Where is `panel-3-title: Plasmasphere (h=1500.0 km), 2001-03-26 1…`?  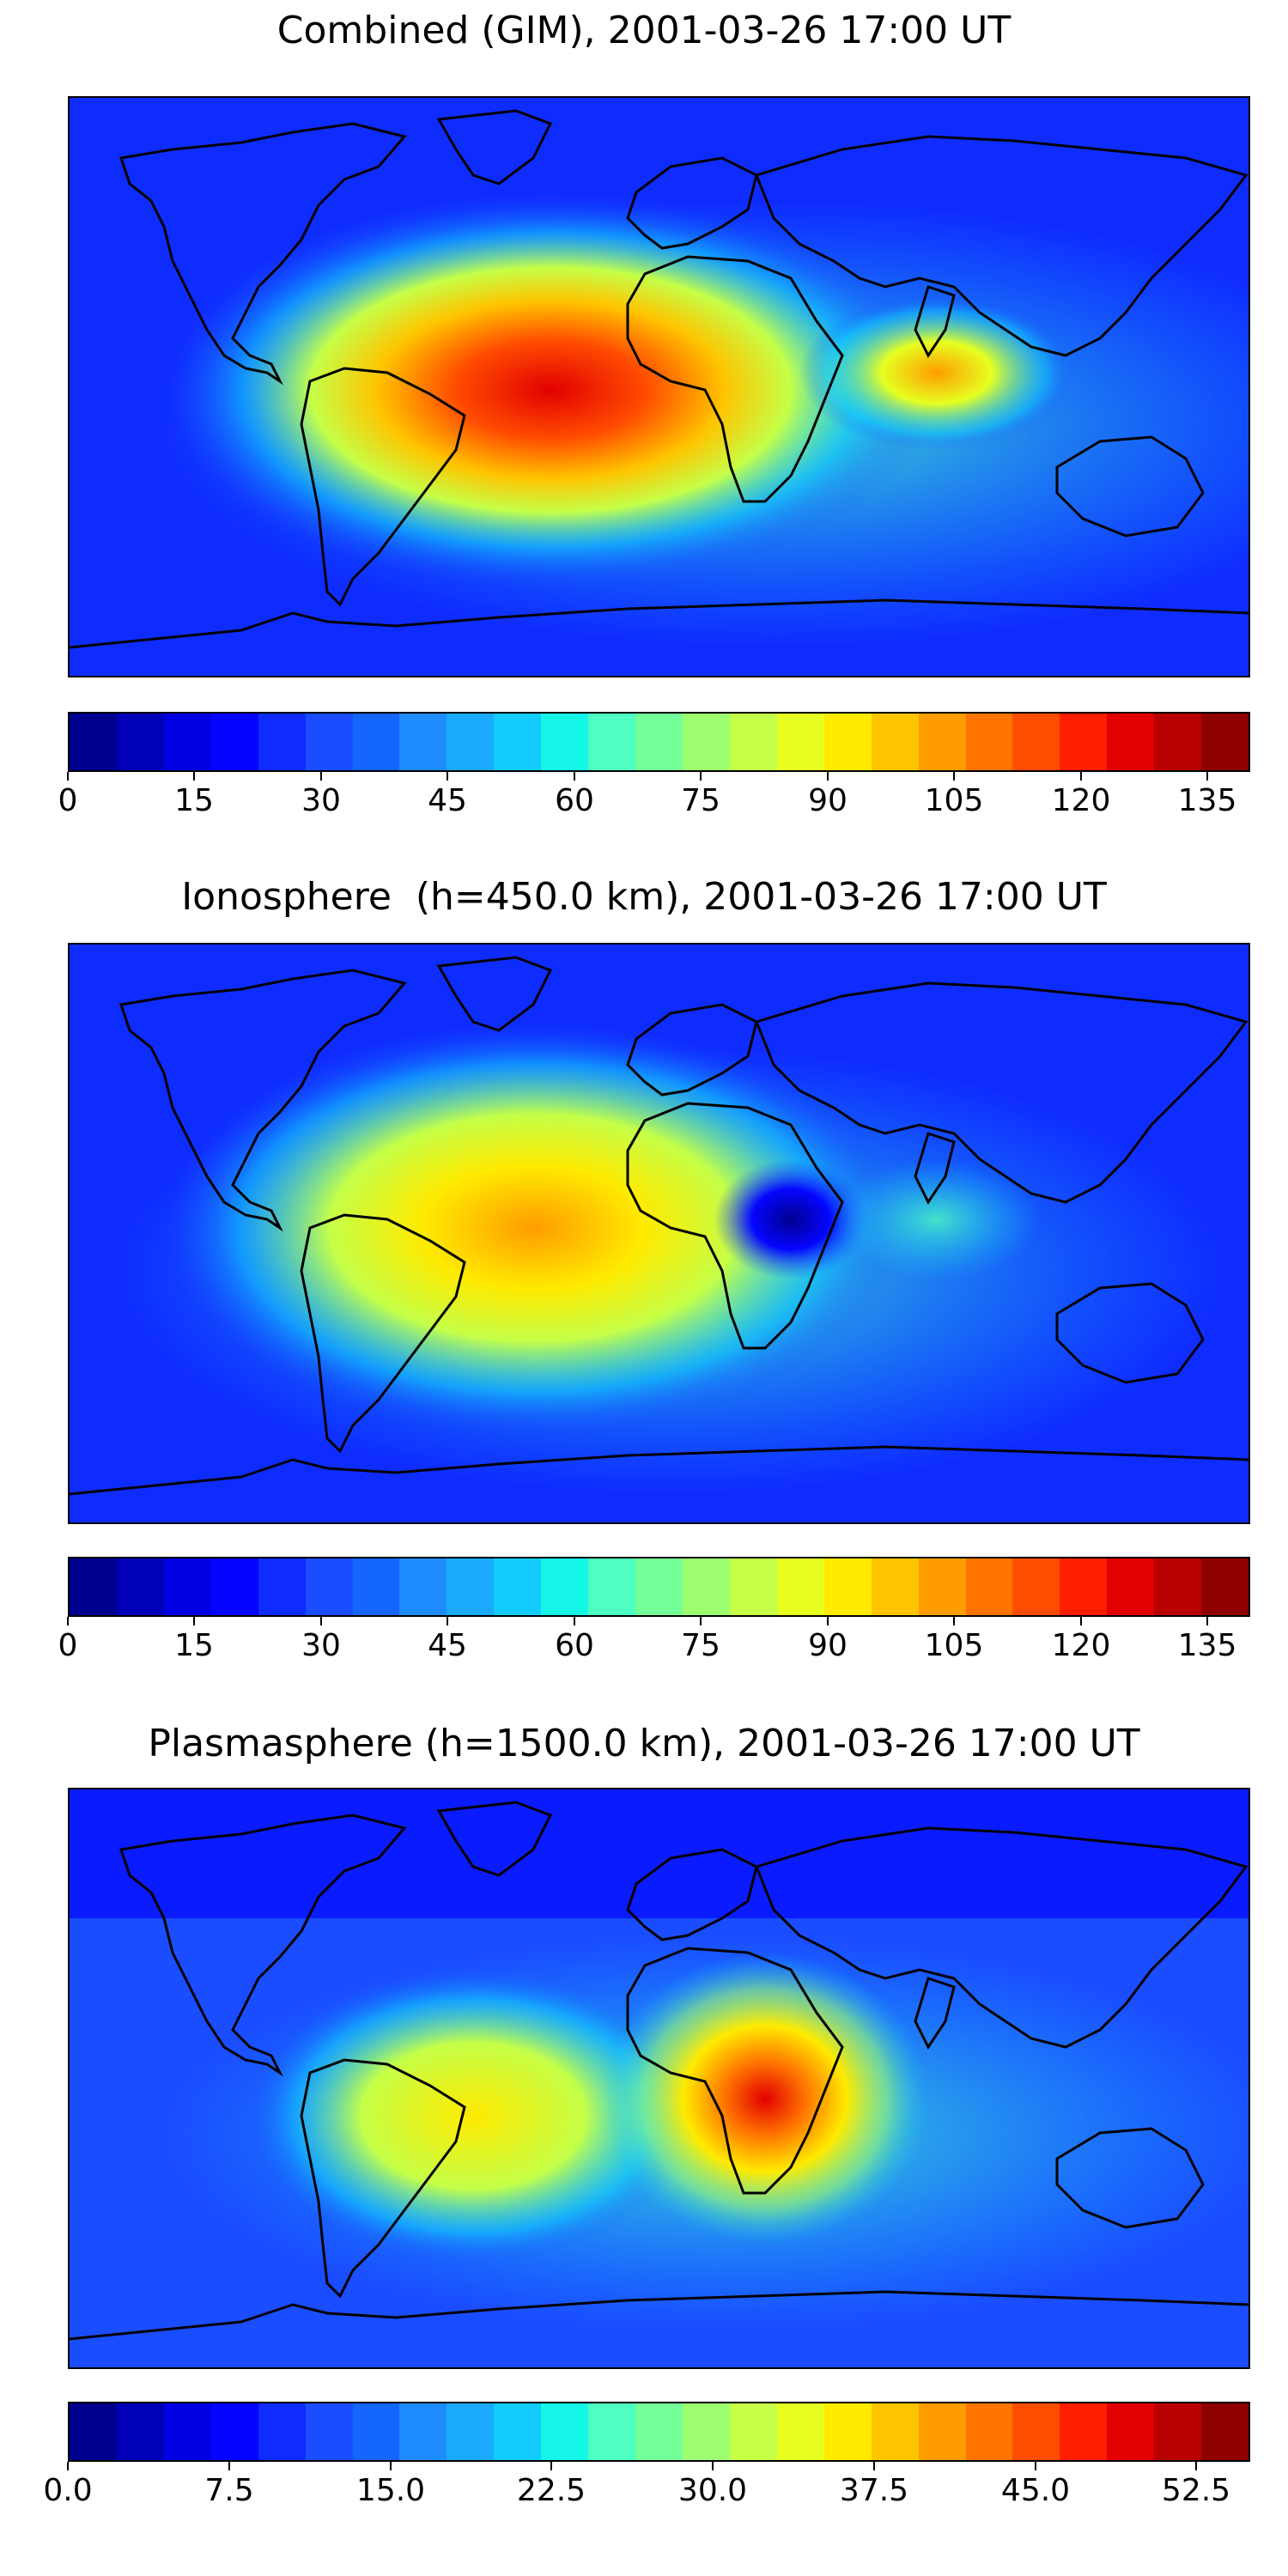
panel-3-title: Plasmasphere (h=1500.0 km), 2001-03-26 1… is located at coordinates (644, 1744).